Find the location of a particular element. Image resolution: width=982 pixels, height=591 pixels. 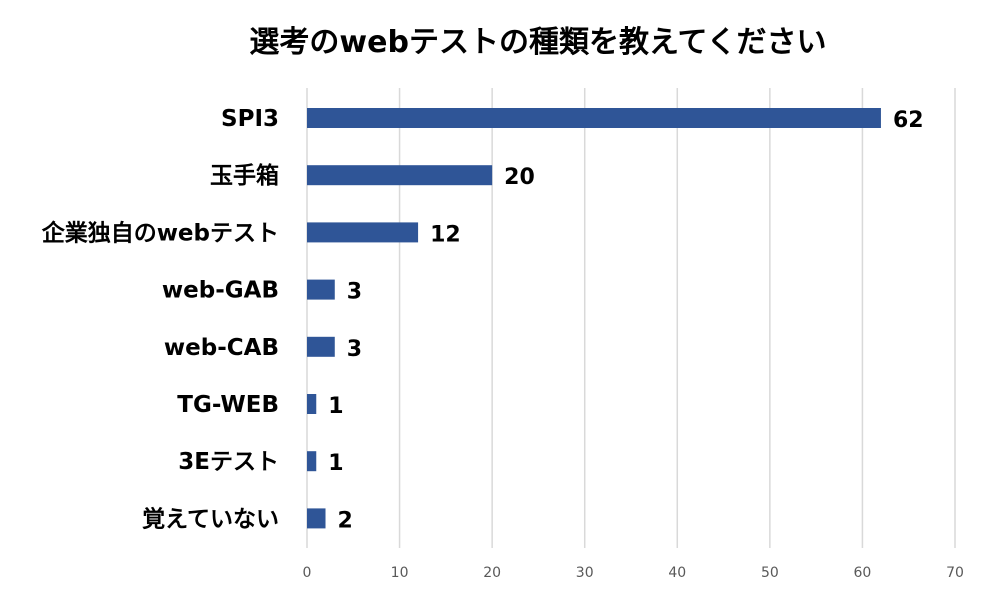

data-label: 20 is located at coordinates (519, 177).